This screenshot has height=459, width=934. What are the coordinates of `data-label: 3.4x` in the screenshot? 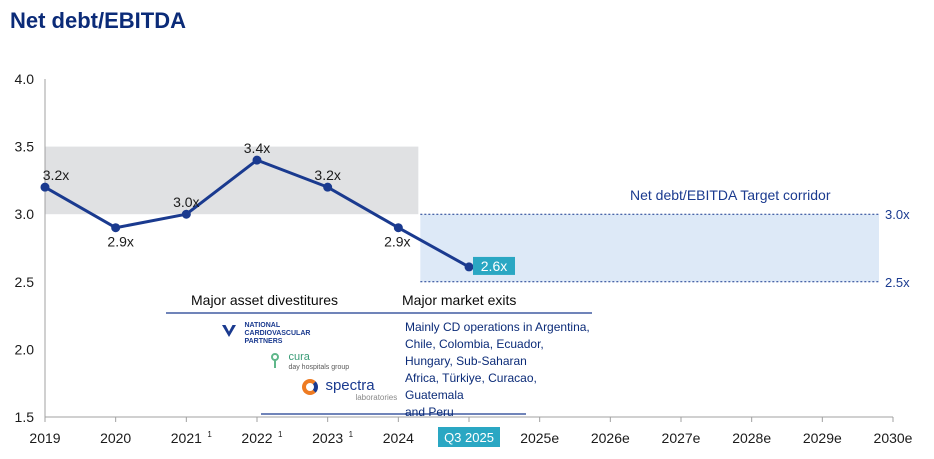 It's located at (257, 148).